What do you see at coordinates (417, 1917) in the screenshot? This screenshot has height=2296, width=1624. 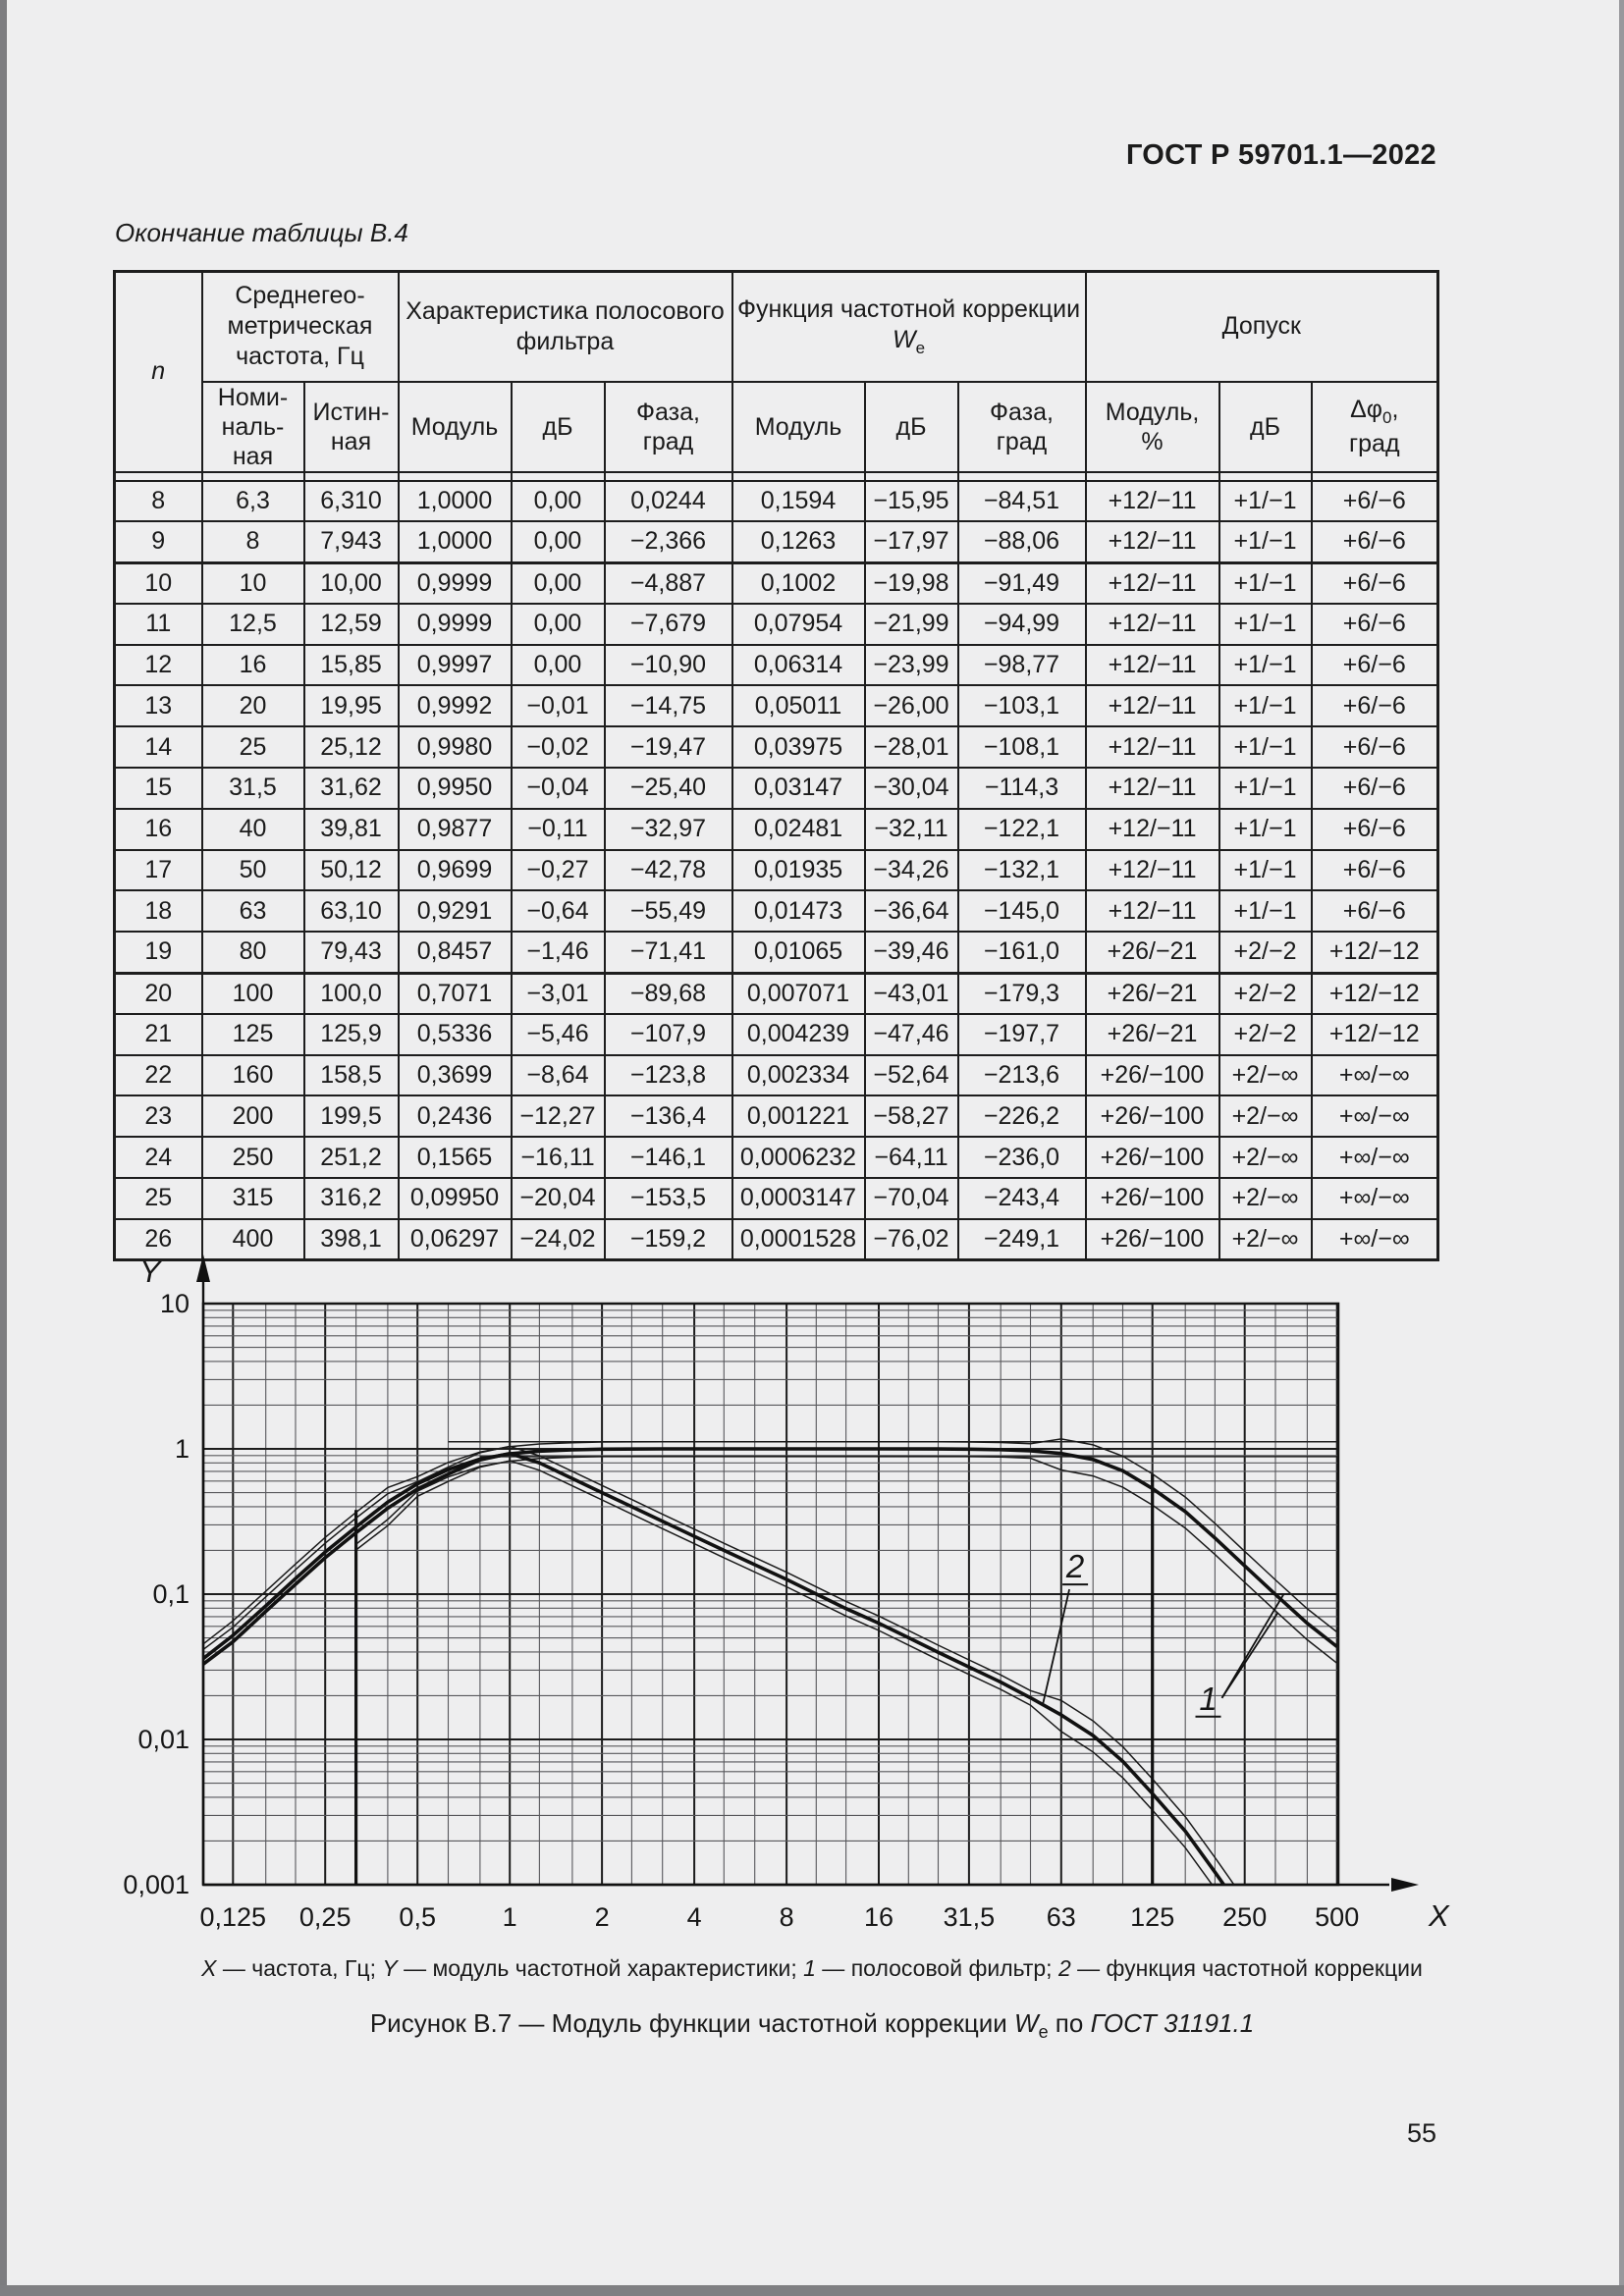 I see `x-tick-label: 0,5` at bounding box center [417, 1917].